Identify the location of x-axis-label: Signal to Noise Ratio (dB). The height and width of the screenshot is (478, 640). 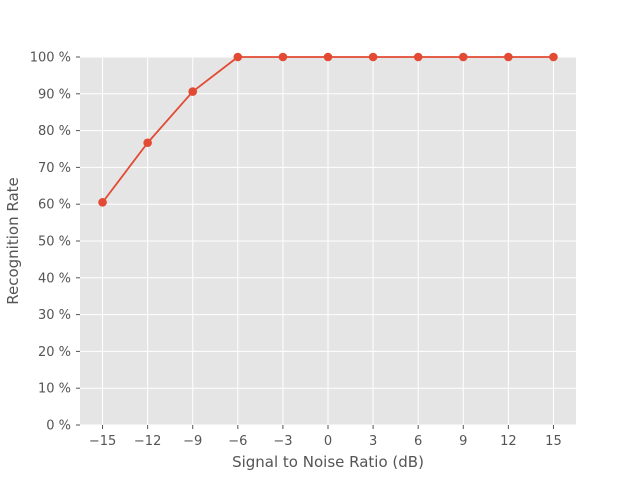
(328, 462).